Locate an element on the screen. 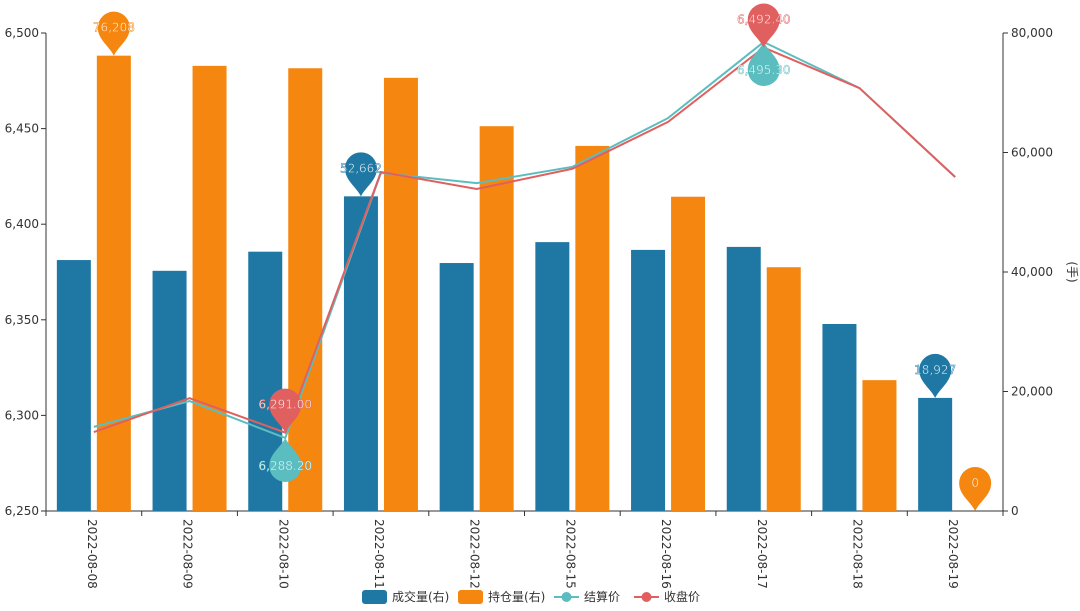 Image resolution: width=1080 pixels, height=611 pixels. marker-label: 6,495.30 is located at coordinates (763, 70).